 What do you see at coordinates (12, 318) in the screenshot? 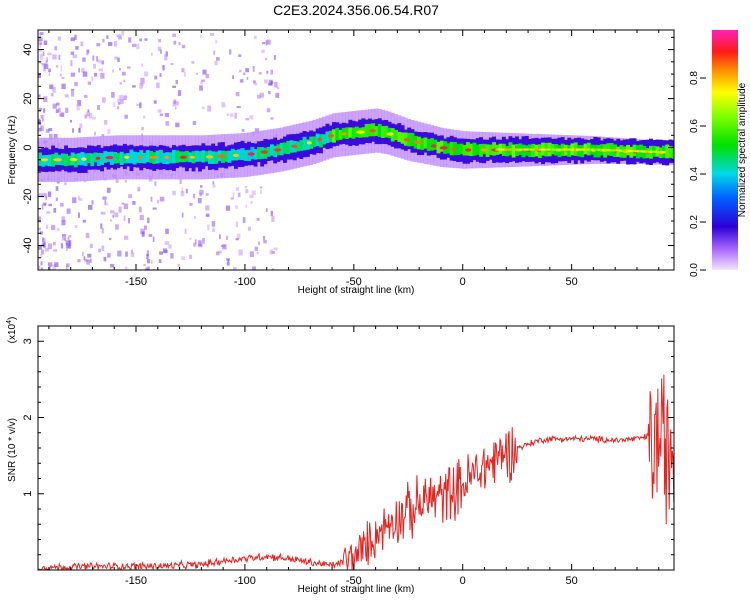
I see `snr-y-multiplier-close: )` at bounding box center [12, 318].